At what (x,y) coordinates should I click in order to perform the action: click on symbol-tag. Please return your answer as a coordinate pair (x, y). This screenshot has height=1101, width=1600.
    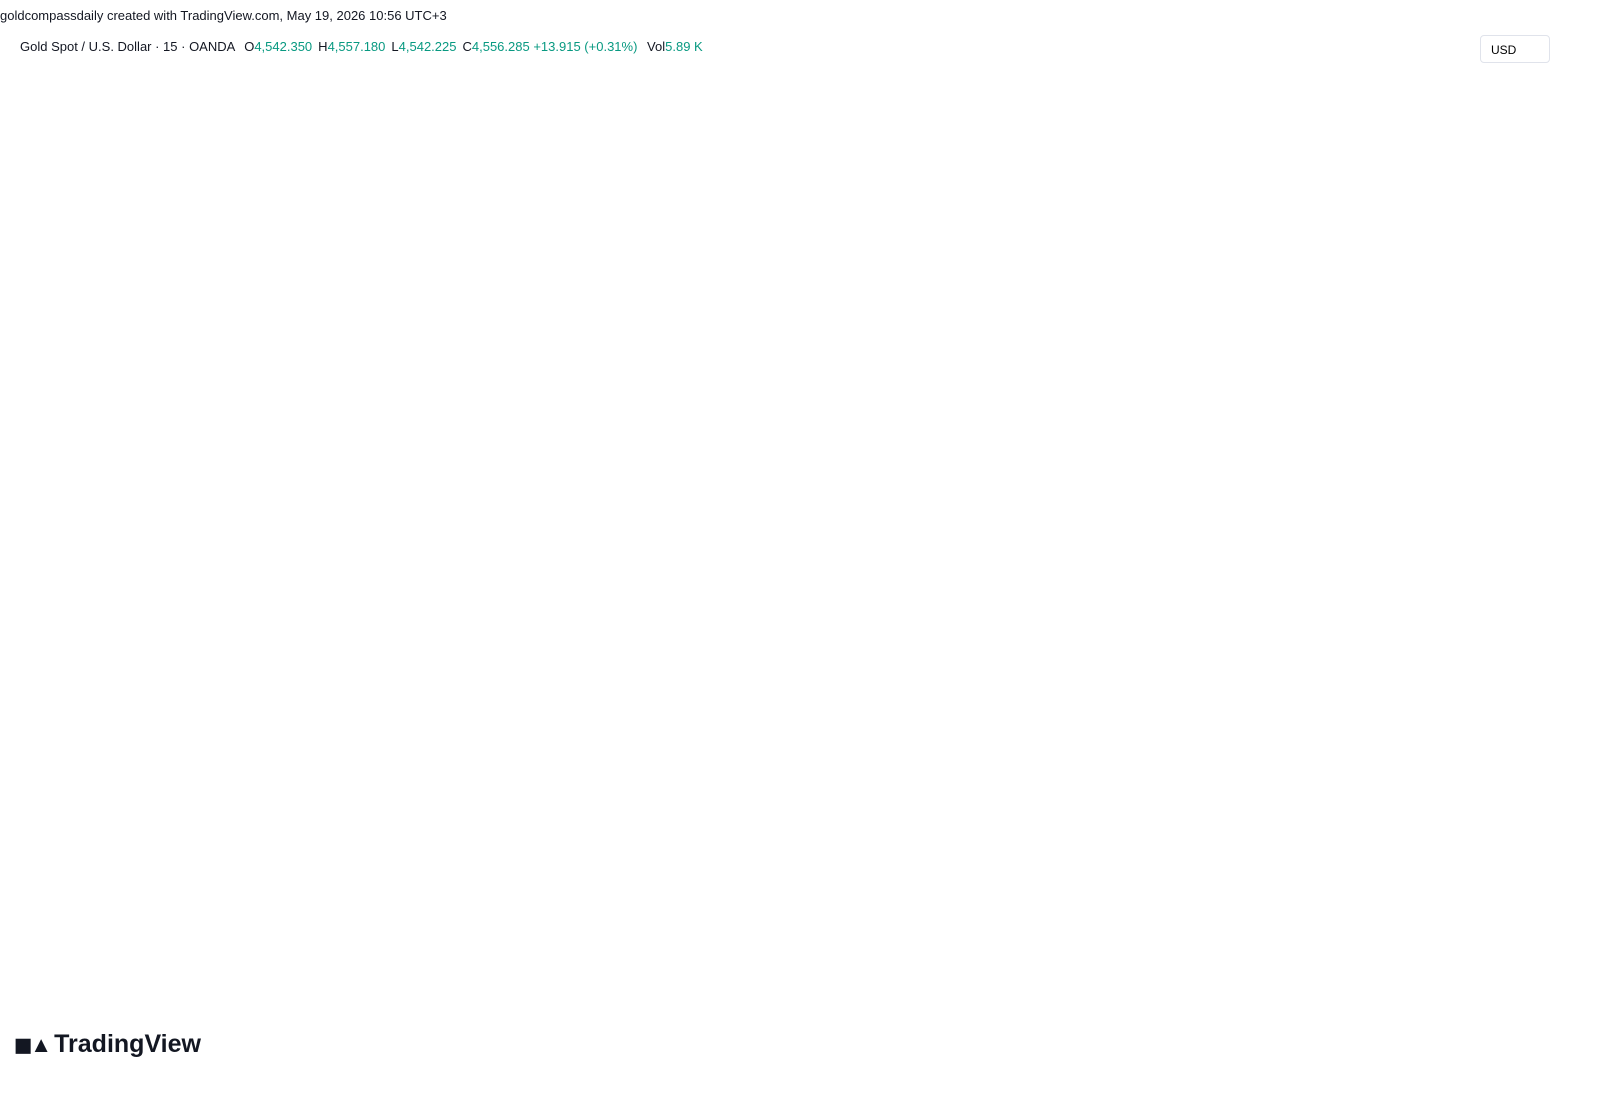
    Looking at the image, I should click on (1447, 653).